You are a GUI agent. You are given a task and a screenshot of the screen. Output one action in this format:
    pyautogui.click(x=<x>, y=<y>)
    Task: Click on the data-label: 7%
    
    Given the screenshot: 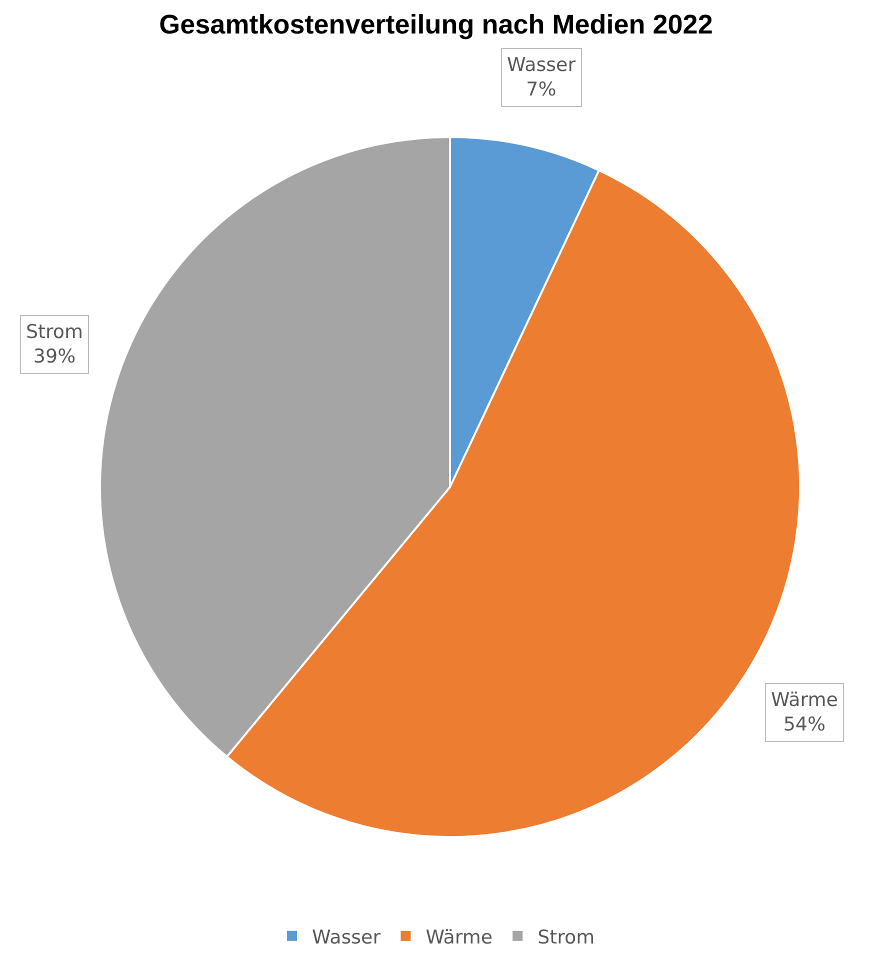 What is the action you would take?
    pyautogui.click(x=541, y=89)
    